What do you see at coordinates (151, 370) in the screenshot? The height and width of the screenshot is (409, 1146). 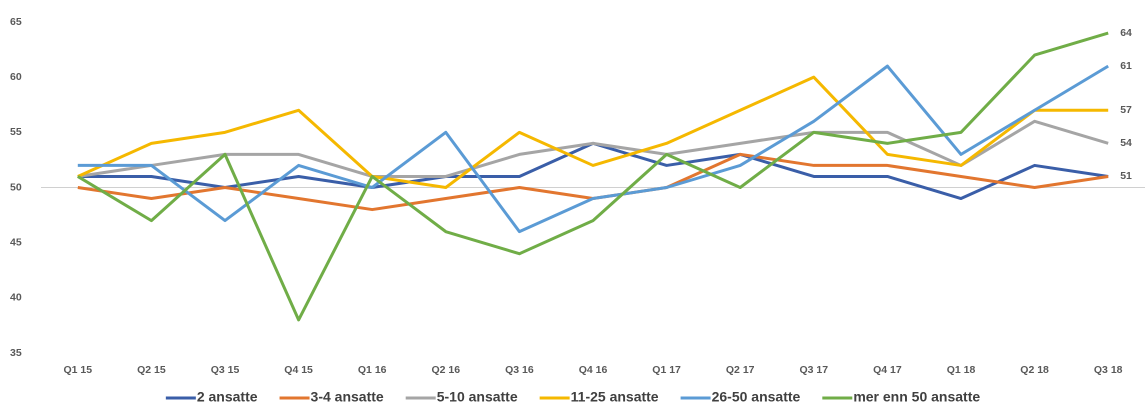 I see `x-tick-label: Q2 15` at bounding box center [151, 370].